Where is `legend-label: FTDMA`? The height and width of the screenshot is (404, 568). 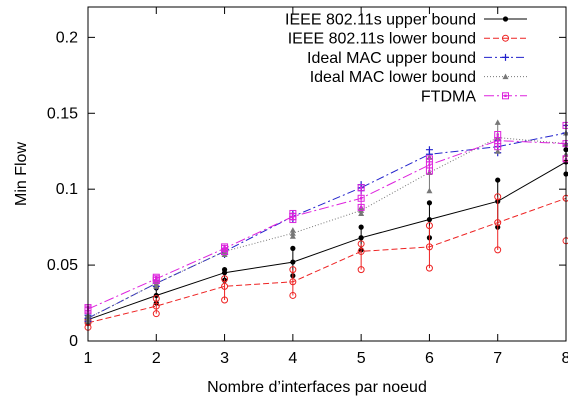 legend-label: FTDMA is located at coordinates (448, 96).